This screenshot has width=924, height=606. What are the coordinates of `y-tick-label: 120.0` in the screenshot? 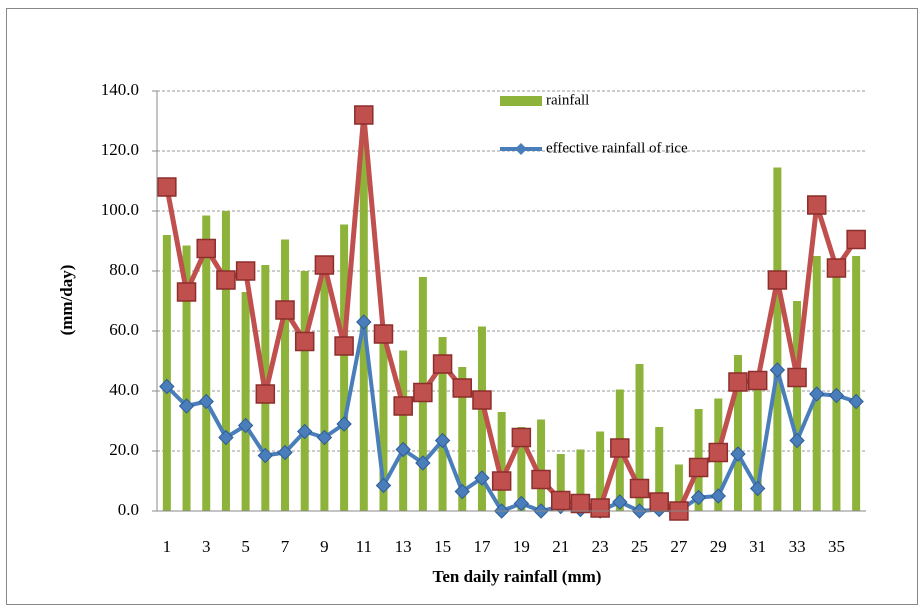 It's located at (120, 149).